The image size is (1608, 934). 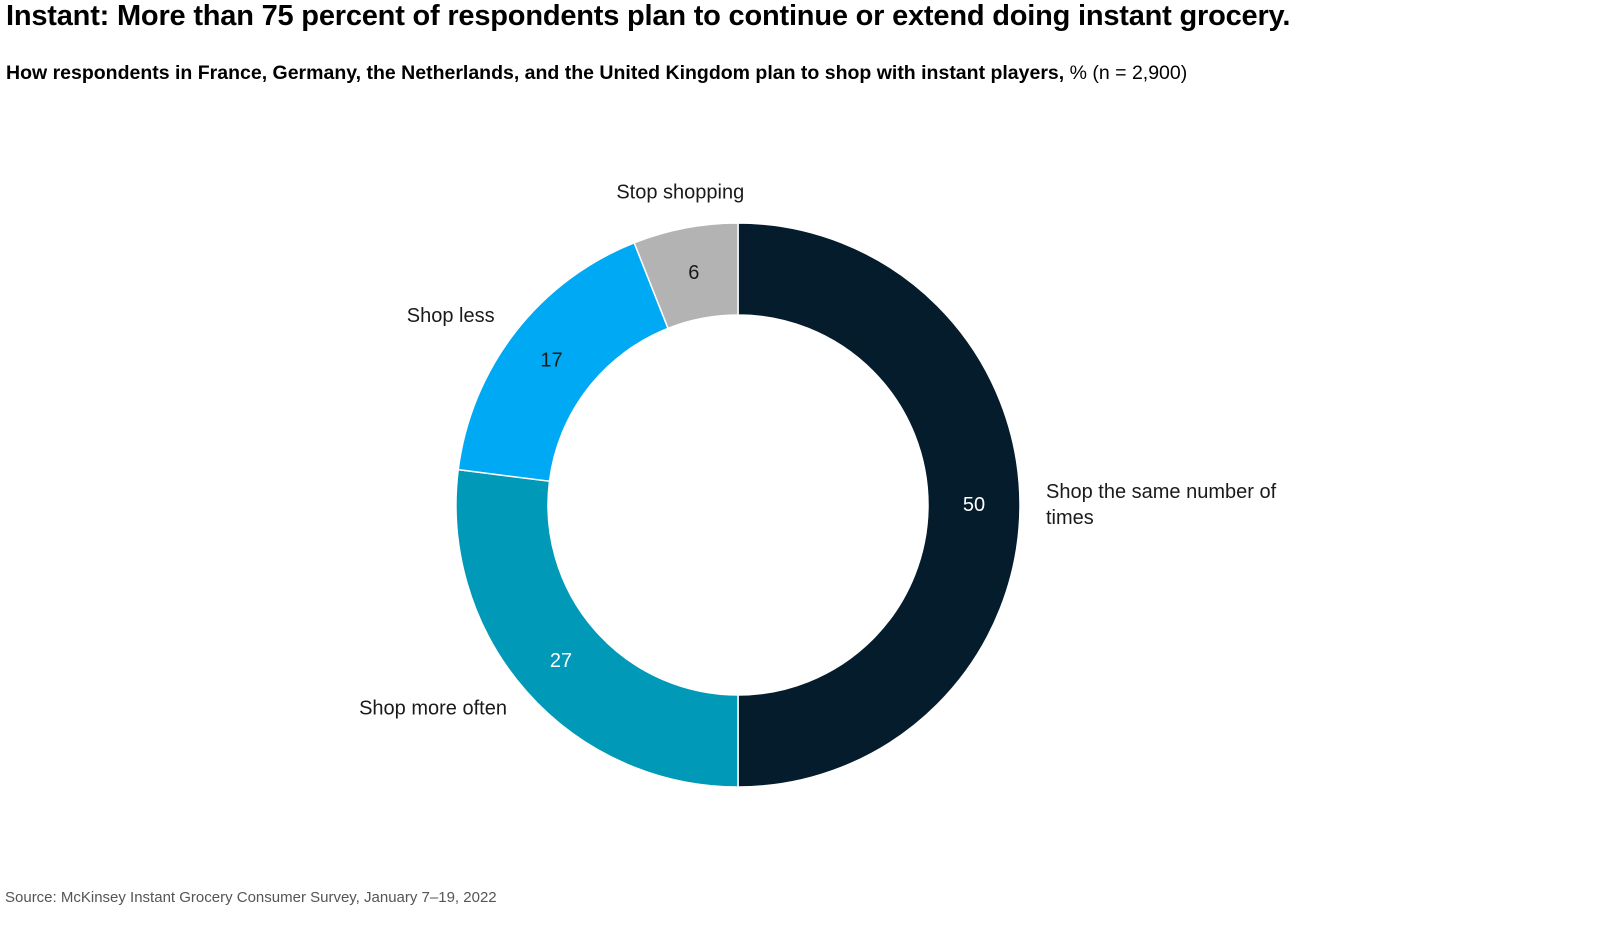 I want to click on category-label-line: Shop more often, so click(x=433, y=709).